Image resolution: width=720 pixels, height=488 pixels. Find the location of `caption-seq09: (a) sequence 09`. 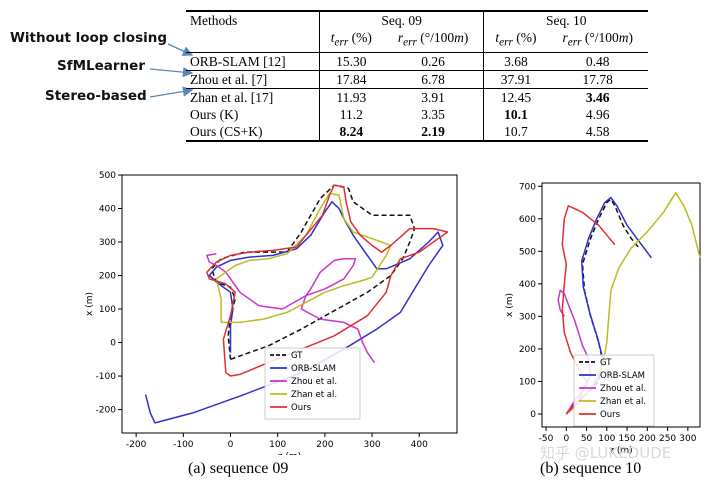

caption-seq09: (a) sequence 09 is located at coordinates (238, 468).